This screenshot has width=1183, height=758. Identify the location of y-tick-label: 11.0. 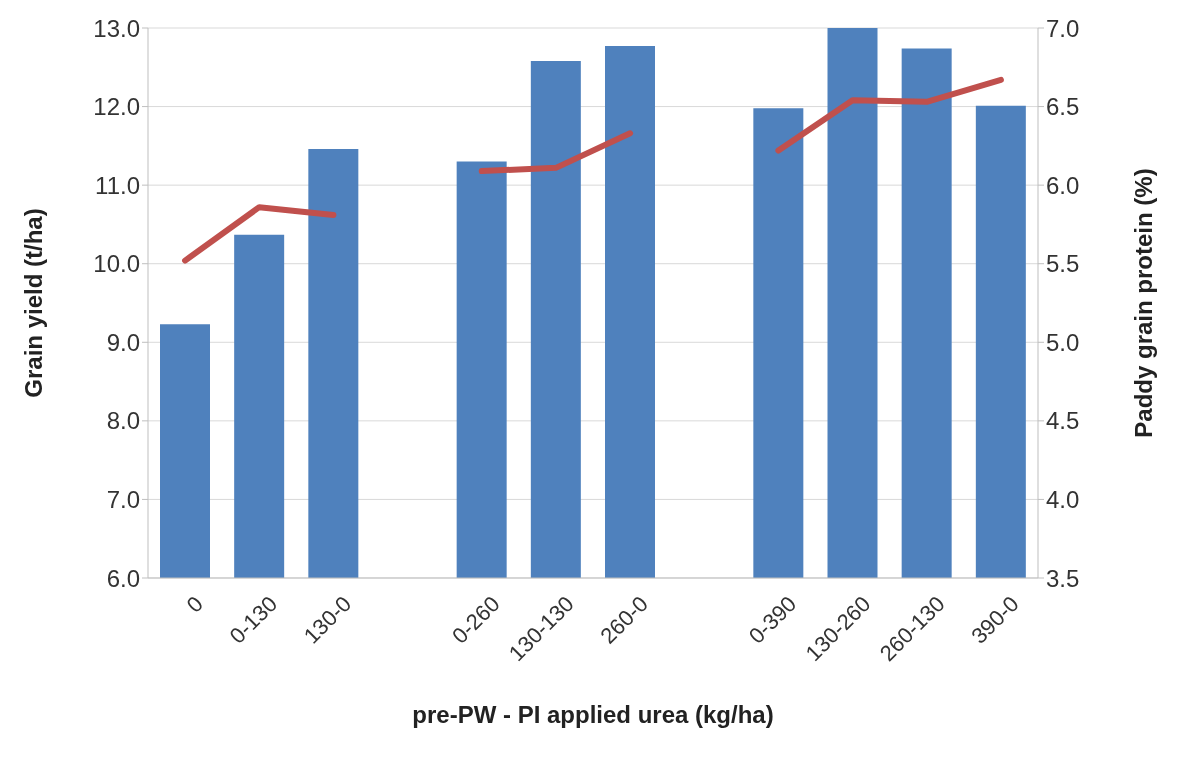
(117, 185).